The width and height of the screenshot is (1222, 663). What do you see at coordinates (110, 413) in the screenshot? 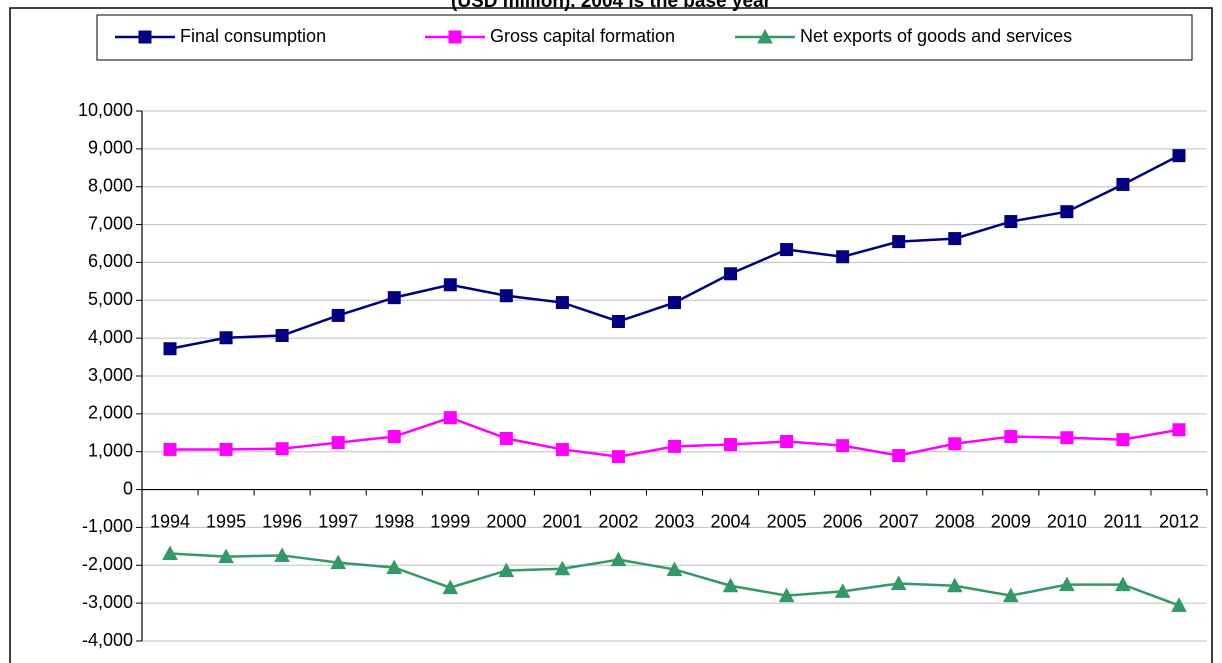
I see `y-tick-label: 2,000` at bounding box center [110, 413].